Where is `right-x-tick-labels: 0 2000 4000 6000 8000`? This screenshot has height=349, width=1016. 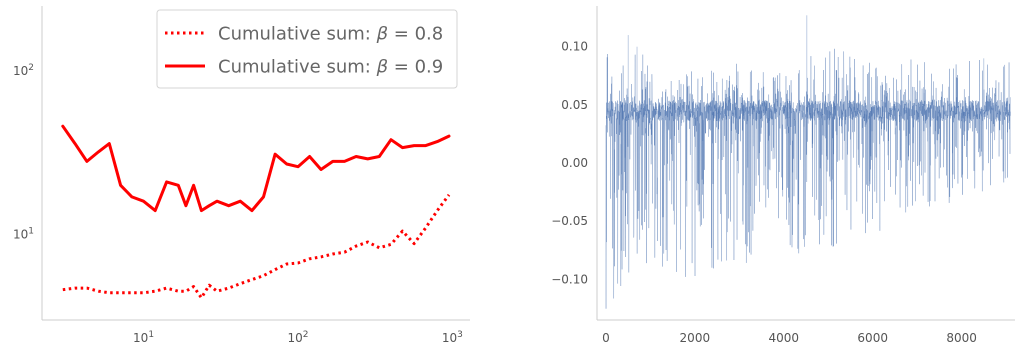
right-x-tick-labels: 0 2000 4000 6000 8000 is located at coordinates (789, 338).